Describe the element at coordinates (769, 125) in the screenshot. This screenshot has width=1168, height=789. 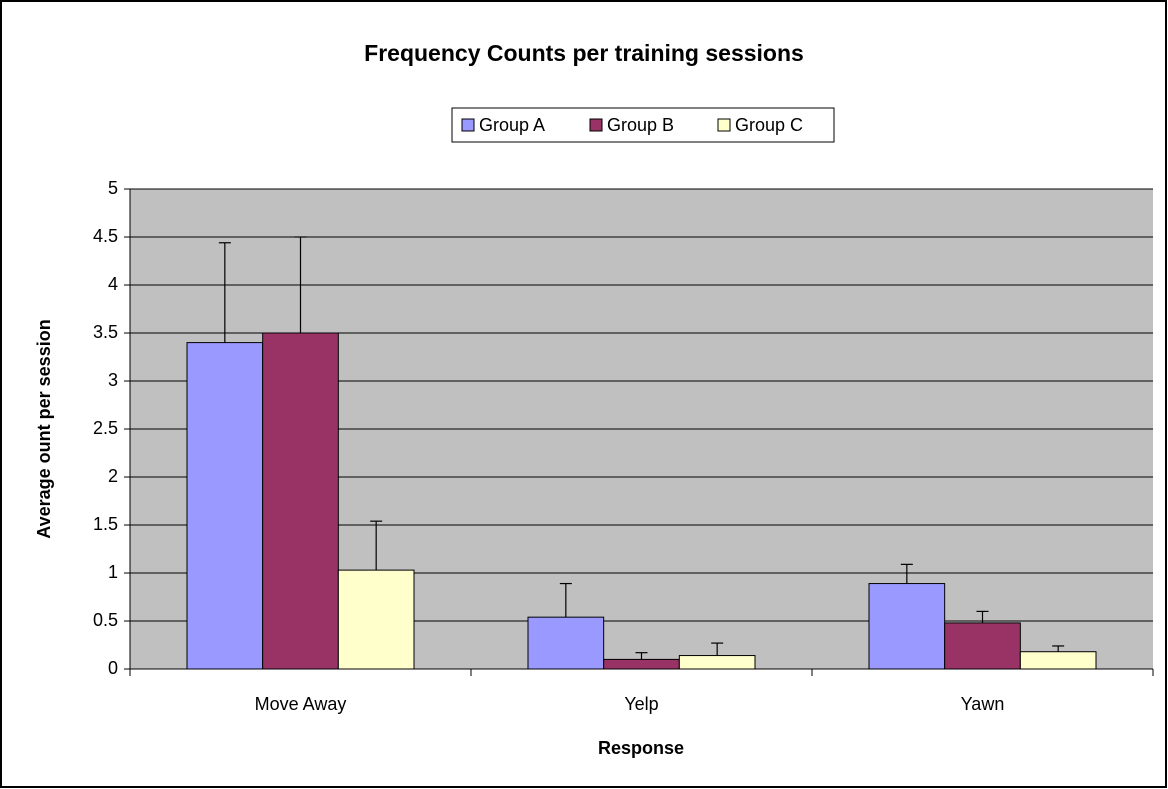
I see `legend-label: Group C` at that location.